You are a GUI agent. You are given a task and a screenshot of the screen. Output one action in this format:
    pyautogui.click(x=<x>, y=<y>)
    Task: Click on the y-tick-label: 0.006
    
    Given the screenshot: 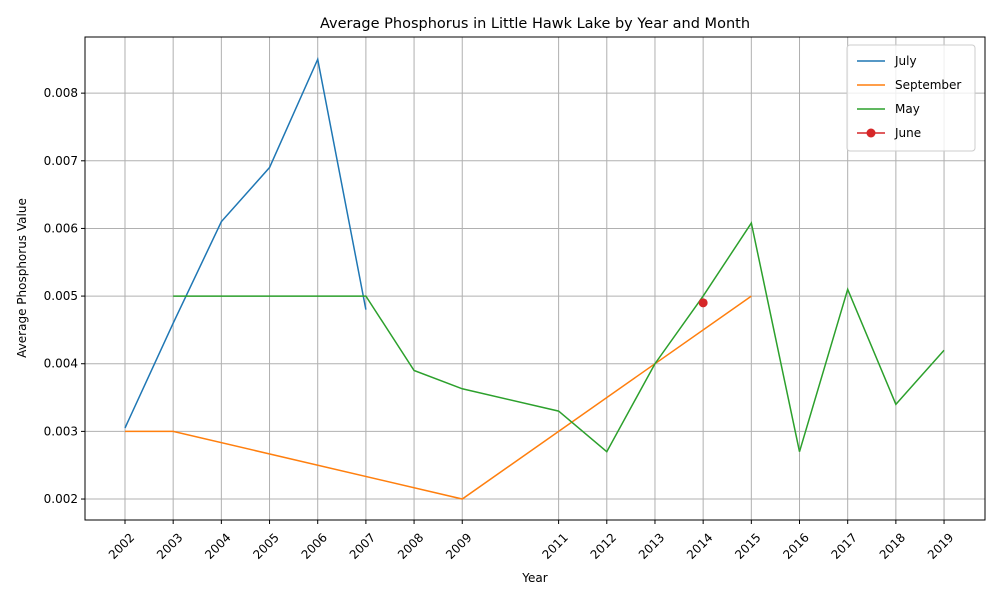 What is the action you would take?
    pyautogui.click(x=61, y=228)
    